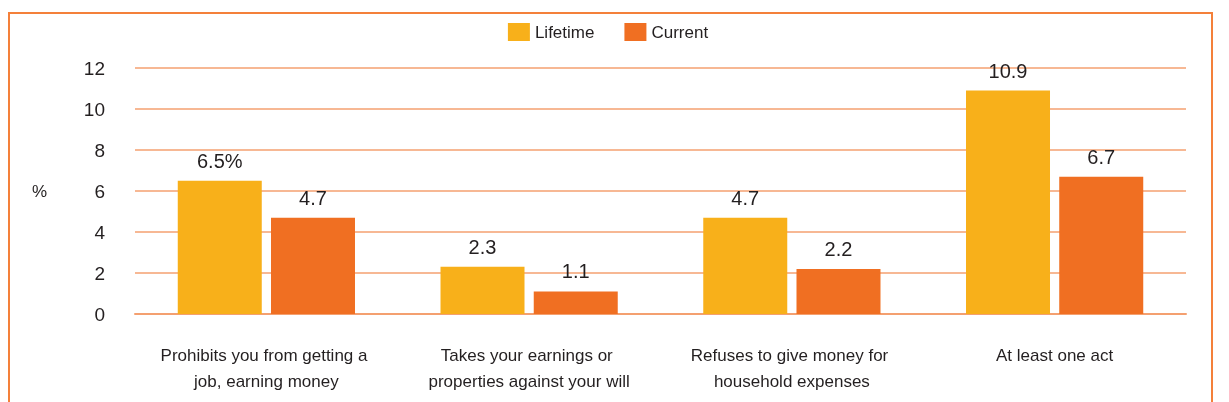 The width and height of the screenshot is (1229, 402). Describe the element at coordinates (838, 248) in the screenshot. I see `data-label: 2.2` at that location.